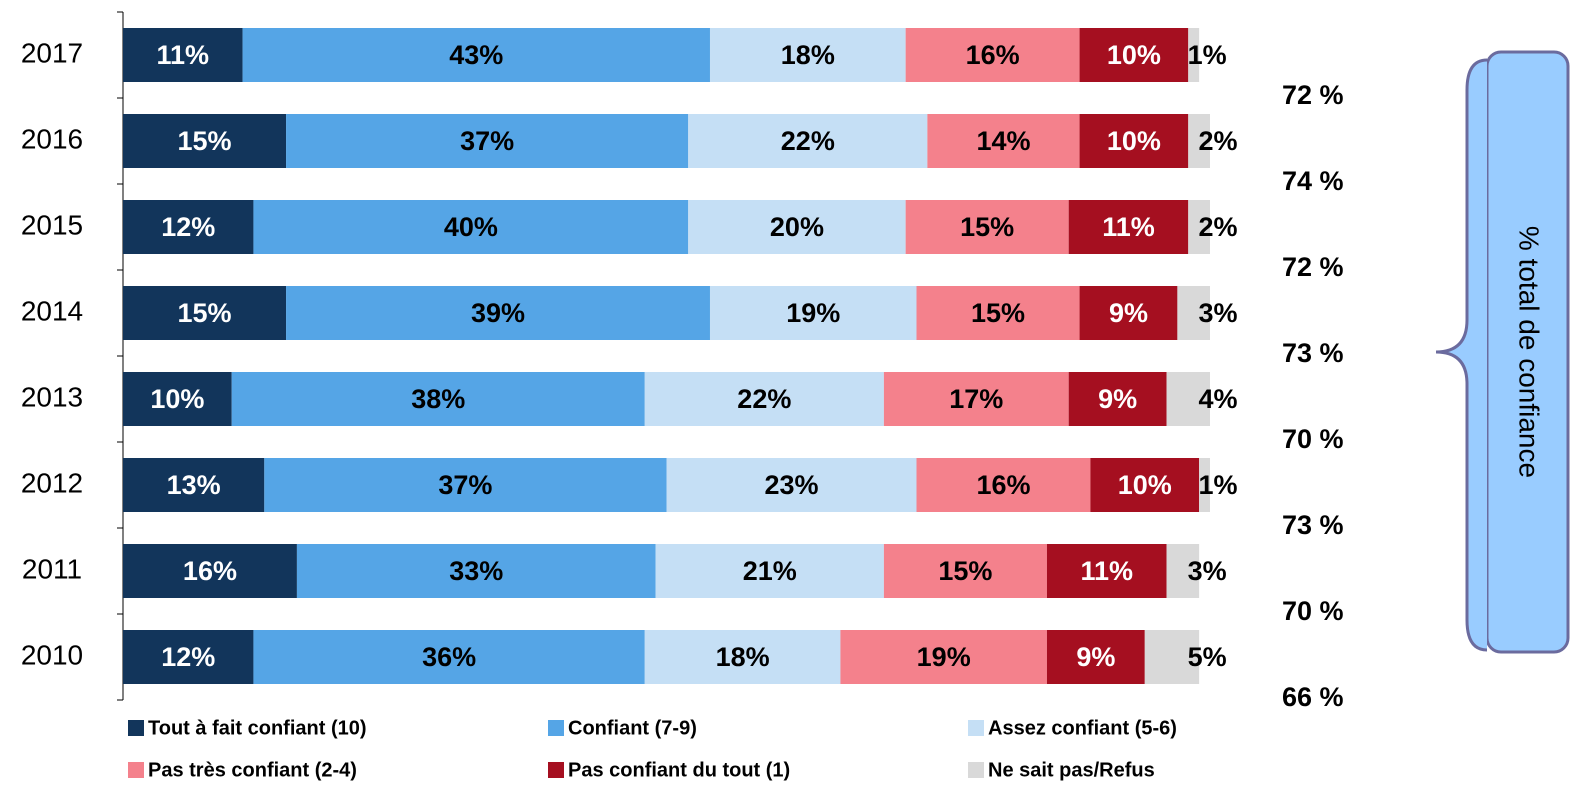  What do you see at coordinates (52, 224) in the screenshot?
I see `y-tick-label: 2015` at bounding box center [52, 224].